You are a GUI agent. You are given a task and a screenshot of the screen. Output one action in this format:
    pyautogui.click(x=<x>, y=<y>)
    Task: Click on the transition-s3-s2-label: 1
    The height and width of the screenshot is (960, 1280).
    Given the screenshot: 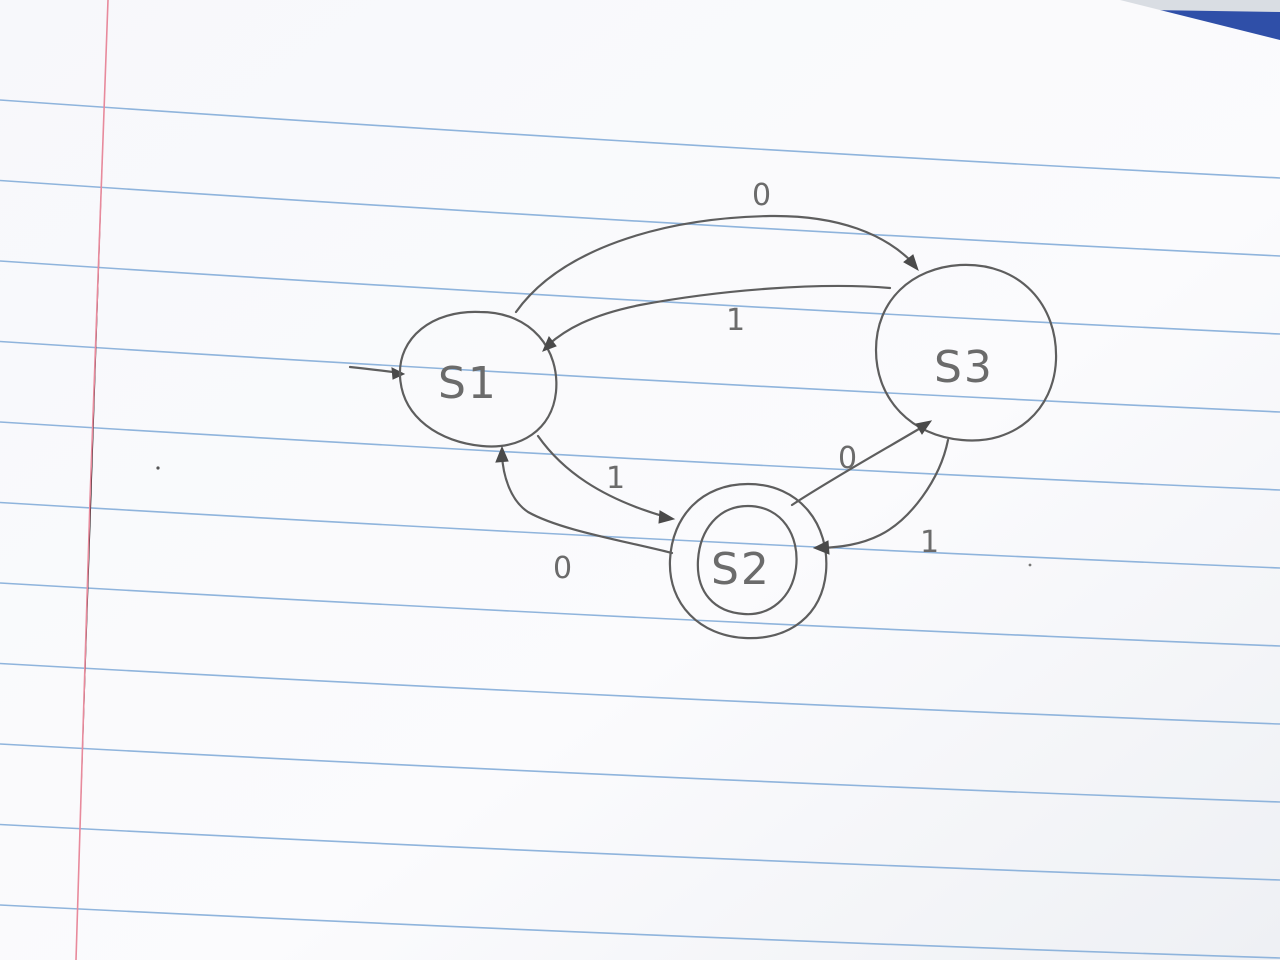 What is the action you would take?
    pyautogui.click(x=929, y=542)
    